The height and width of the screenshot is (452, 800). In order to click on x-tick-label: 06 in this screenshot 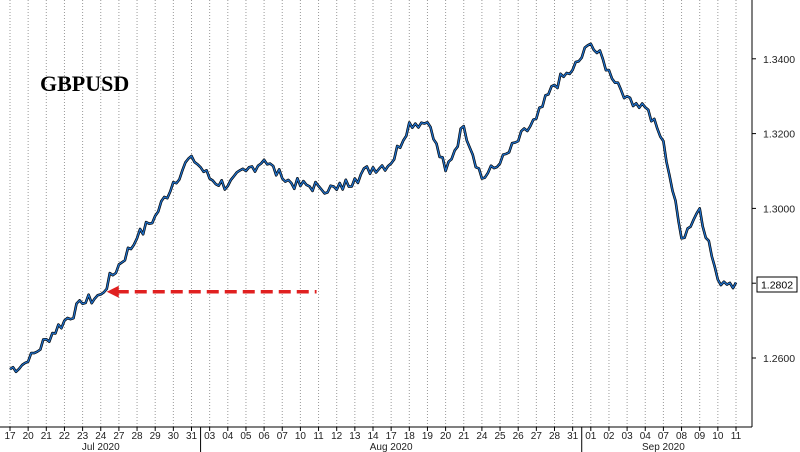, I will do `click(265, 436)`.